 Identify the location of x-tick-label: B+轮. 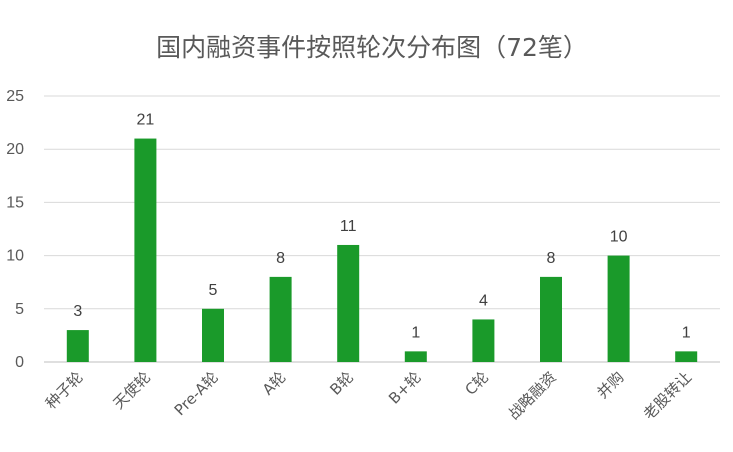
(404, 387).